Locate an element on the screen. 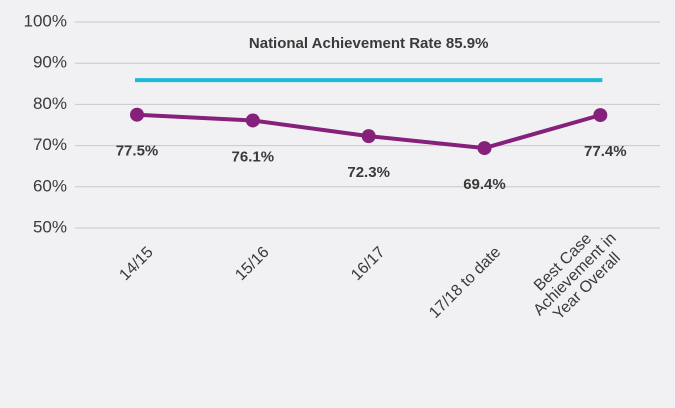 The image size is (675, 408). y-tick-label: 80% is located at coordinates (50, 103).